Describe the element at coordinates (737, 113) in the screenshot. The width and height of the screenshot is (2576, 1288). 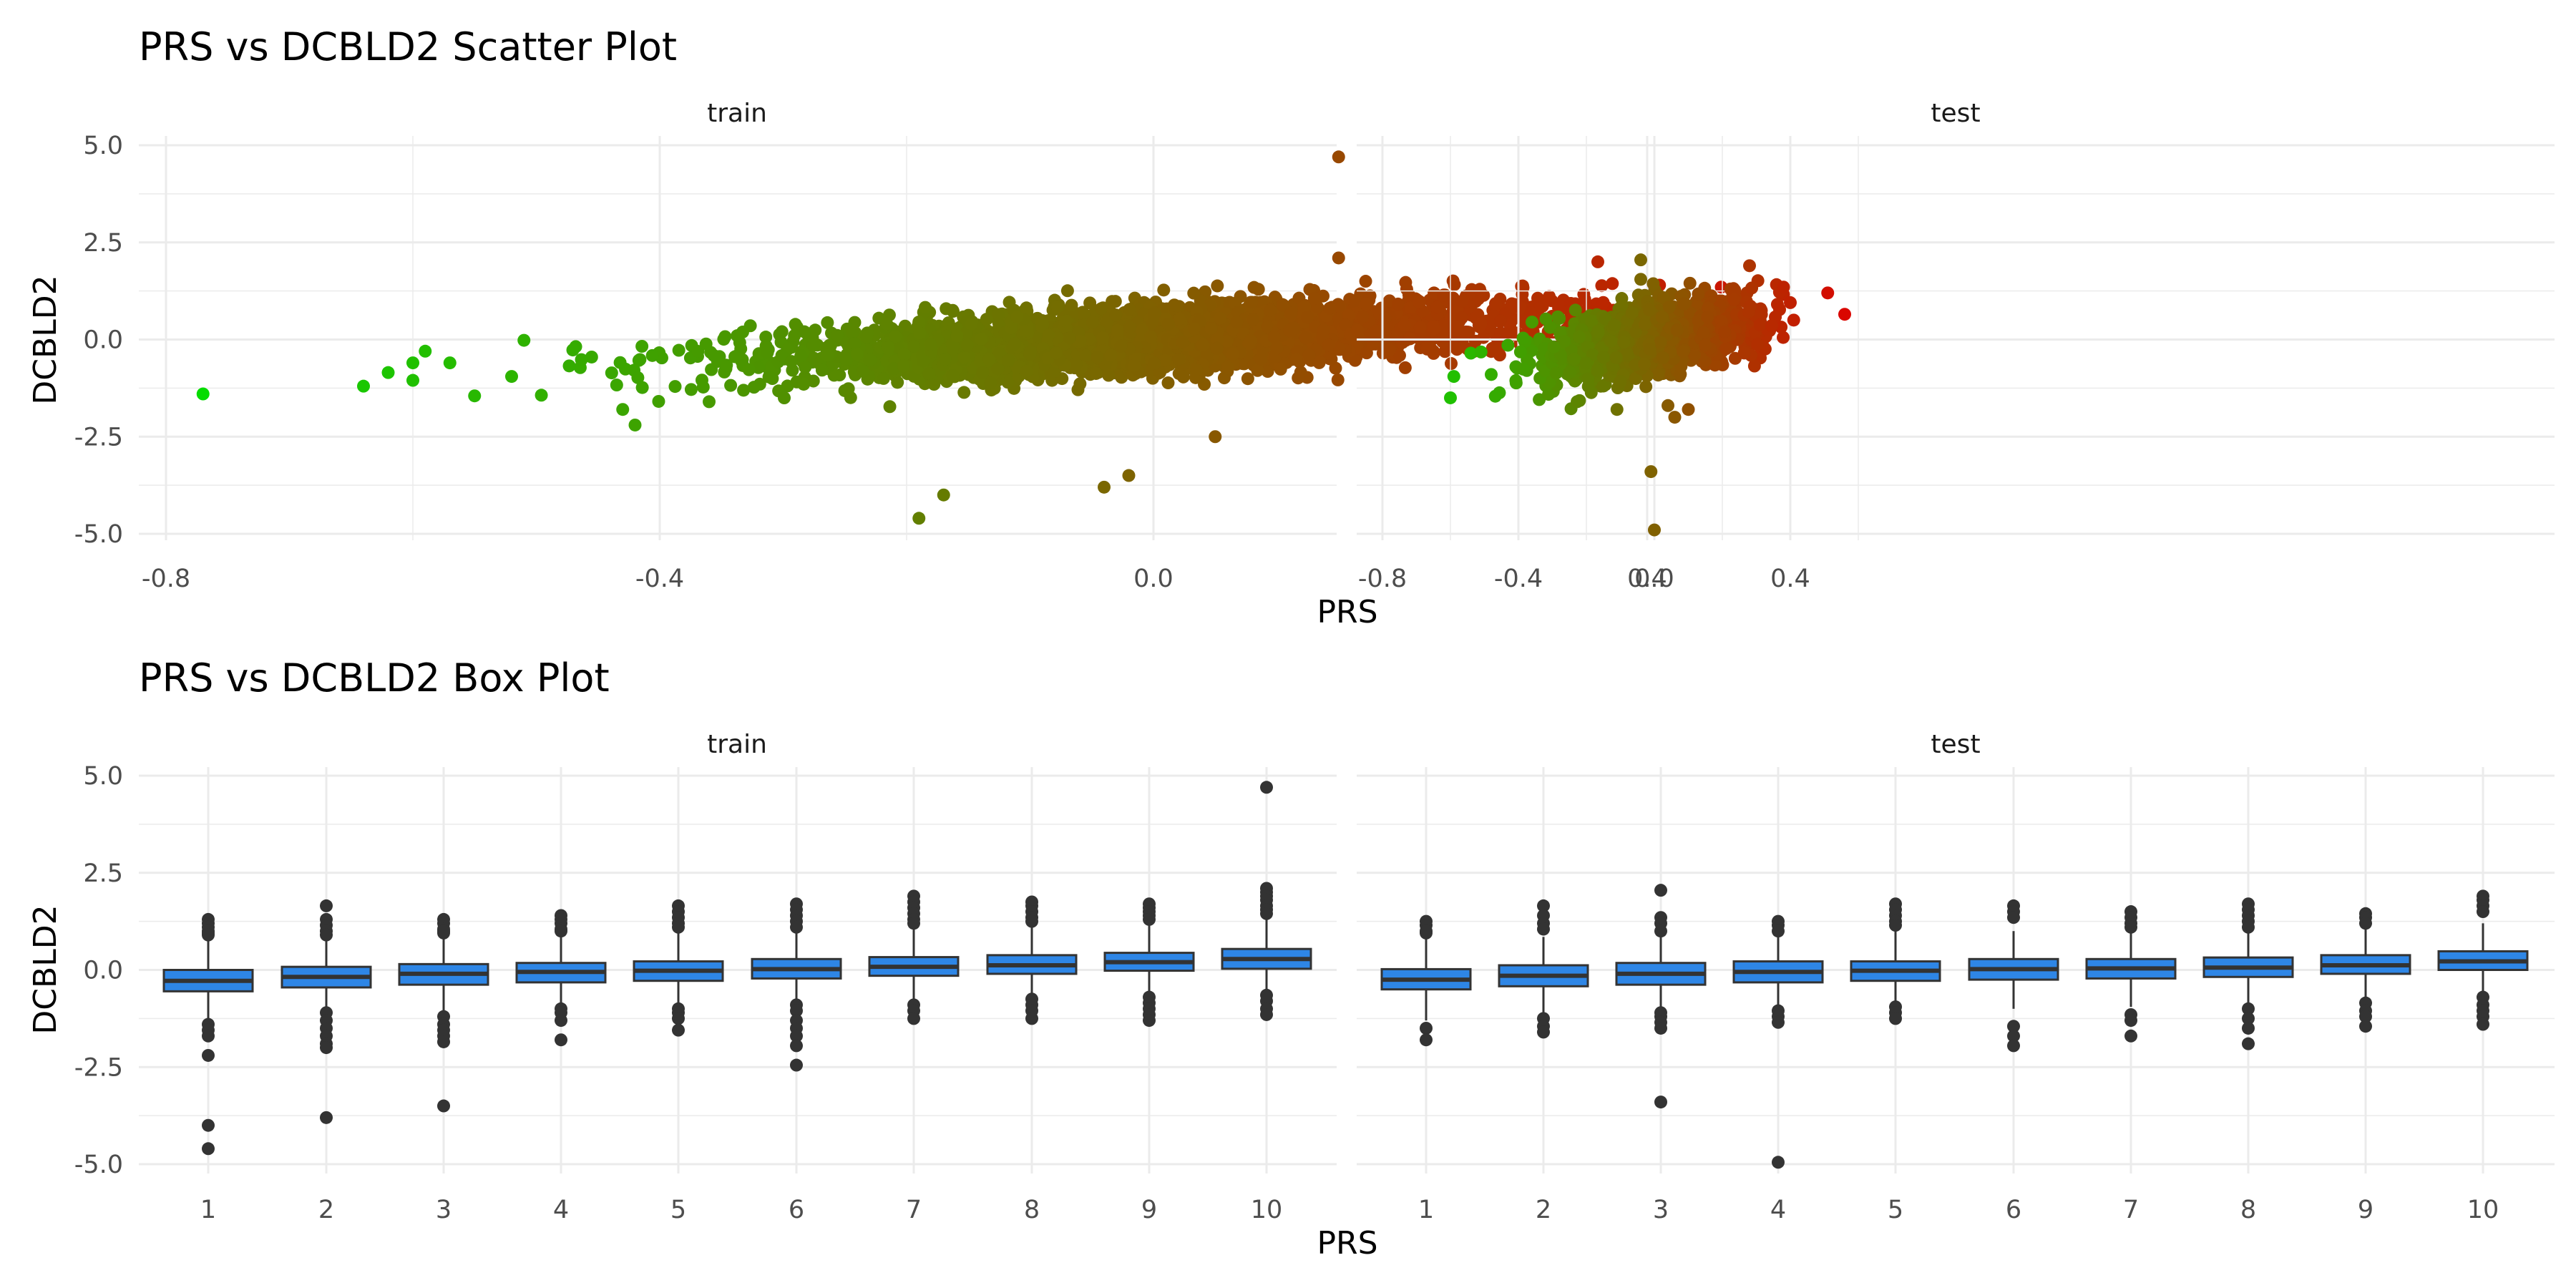
I see `scatter-strip-train: train` at that location.